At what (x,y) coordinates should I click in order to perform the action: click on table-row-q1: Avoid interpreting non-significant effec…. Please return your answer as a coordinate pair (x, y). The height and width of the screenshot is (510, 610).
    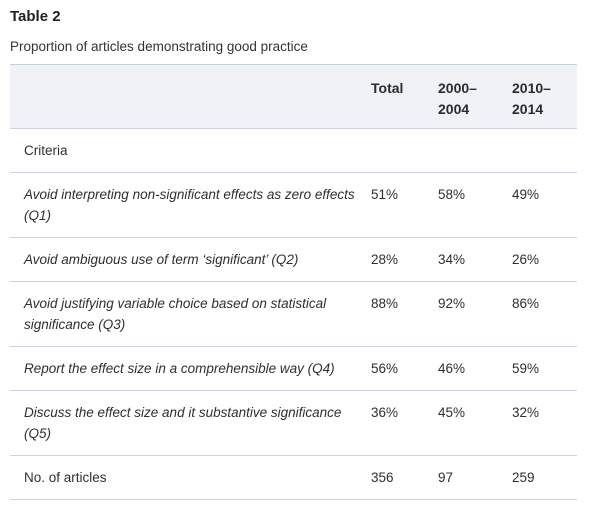
    Looking at the image, I should click on (293, 205).